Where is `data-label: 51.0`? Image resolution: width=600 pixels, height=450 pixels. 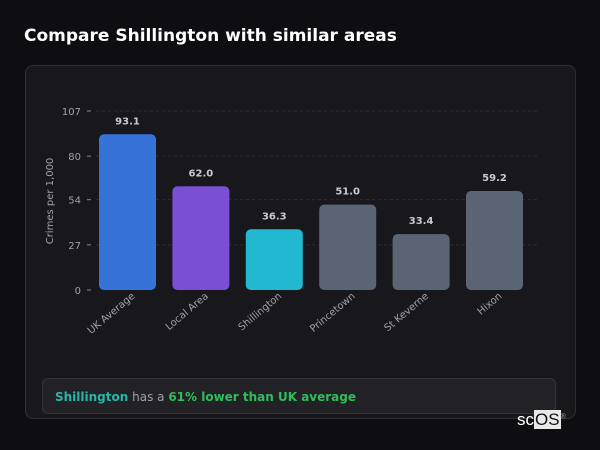 data-label: 51.0 is located at coordinates (347, 192).